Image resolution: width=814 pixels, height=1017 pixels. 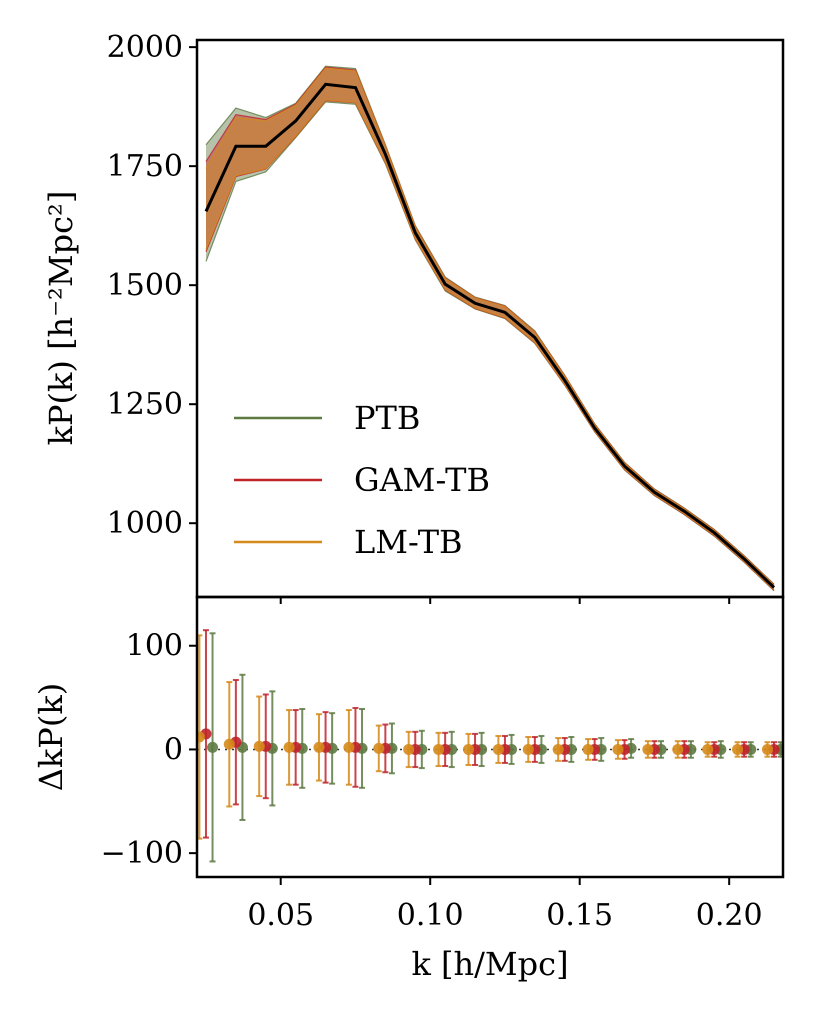 What do you see at coordinates (280, 915) in the screenshot?
I see `x-tick-label: 0.05` at bounding box center [280, 915].